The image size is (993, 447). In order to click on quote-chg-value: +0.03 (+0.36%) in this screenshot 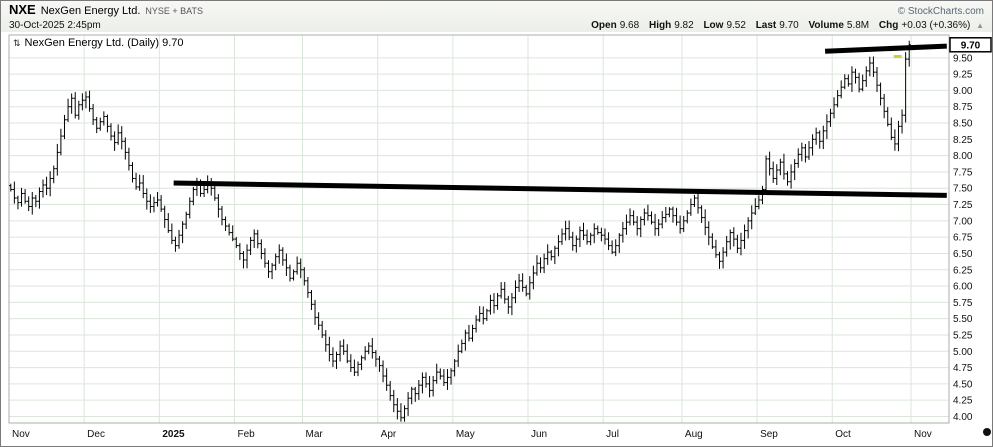, I will do `click(936, 25)`.